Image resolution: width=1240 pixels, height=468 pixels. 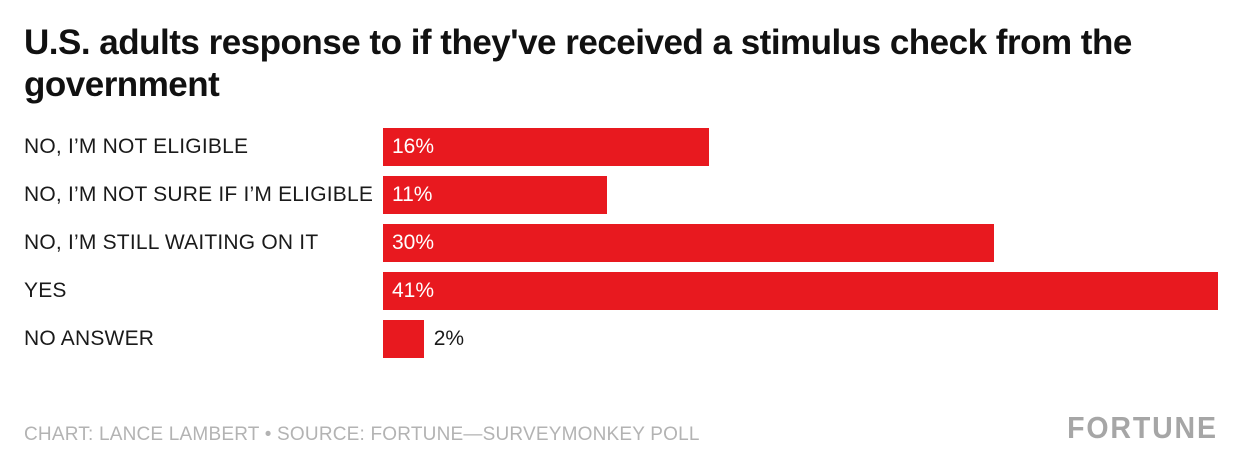 What do you see at coordinates (412, 194) in the screenshot?
I see `value-label: 11%` at bounding box center [412, 194].